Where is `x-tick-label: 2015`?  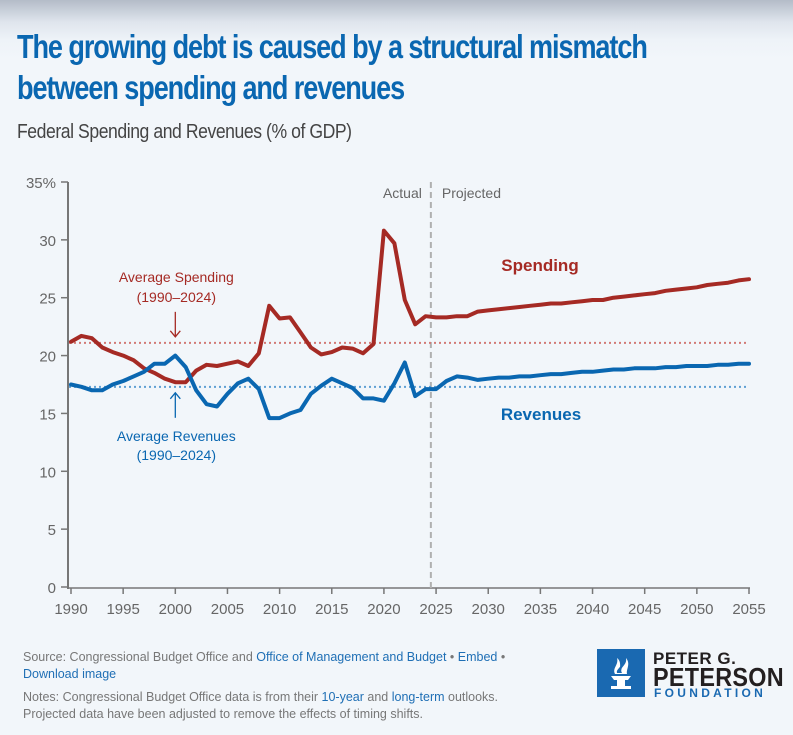
x-tick-label: 2015 is located at coordinates (331, 609).